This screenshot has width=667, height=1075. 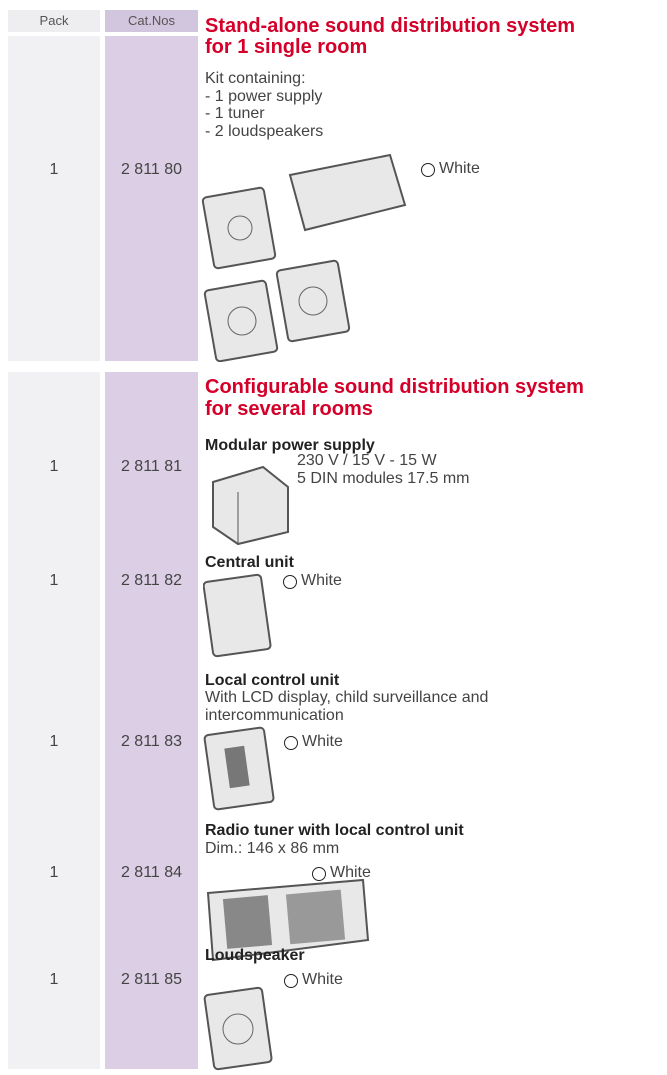 I want to click on cat-header-bg, so click(x=151, y=21).